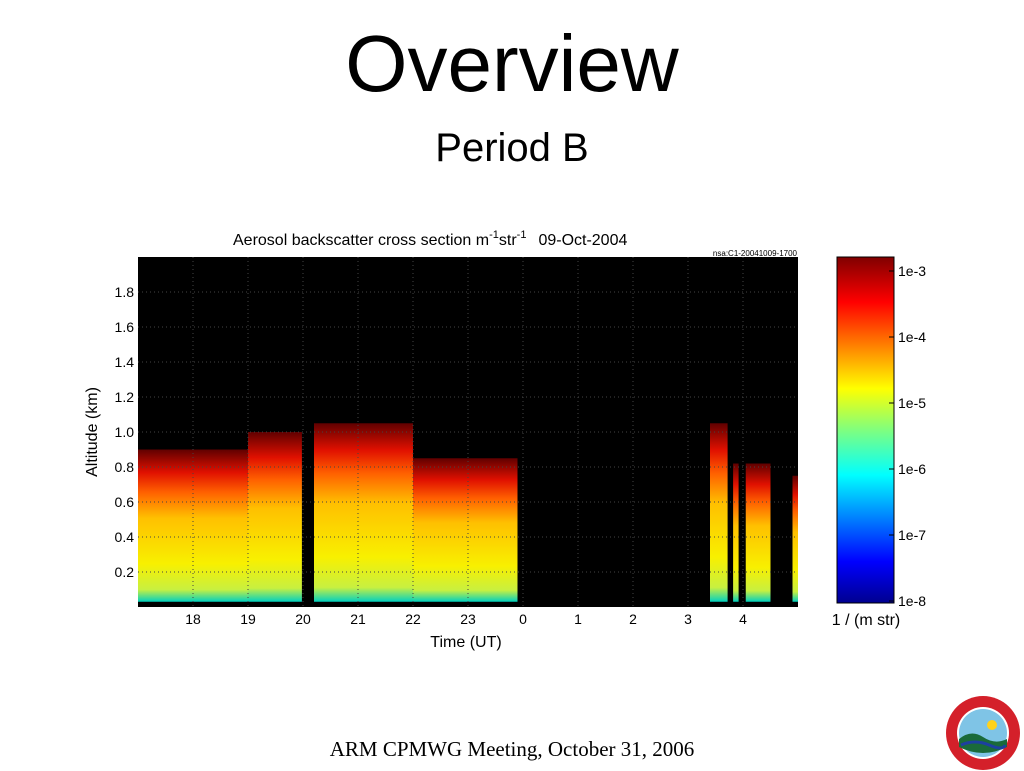 Image resolution: width=1024 pixels, height=771 pixels. Describe the element at coordinates (125, 397) in the screenshot. I see `y-tick-label: 1.2` at that location.